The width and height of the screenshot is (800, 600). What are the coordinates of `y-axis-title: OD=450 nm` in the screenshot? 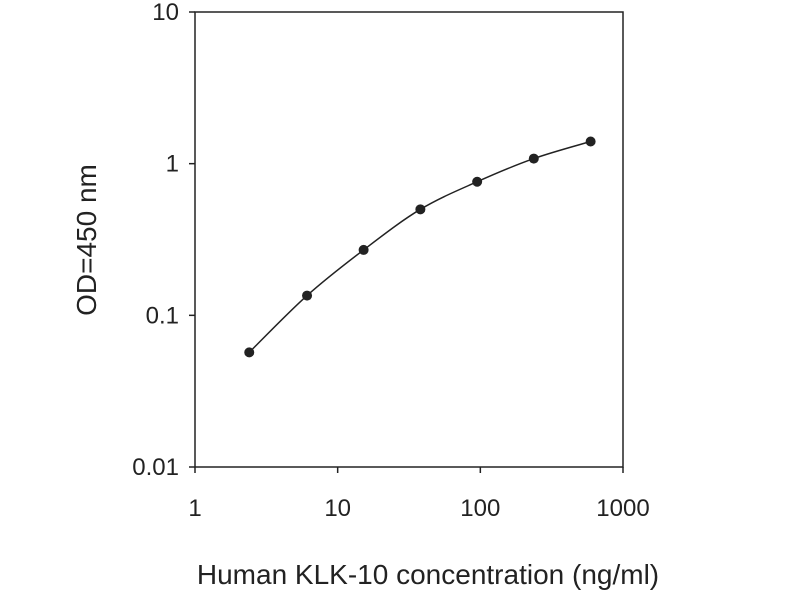 It's located at (86, 240).